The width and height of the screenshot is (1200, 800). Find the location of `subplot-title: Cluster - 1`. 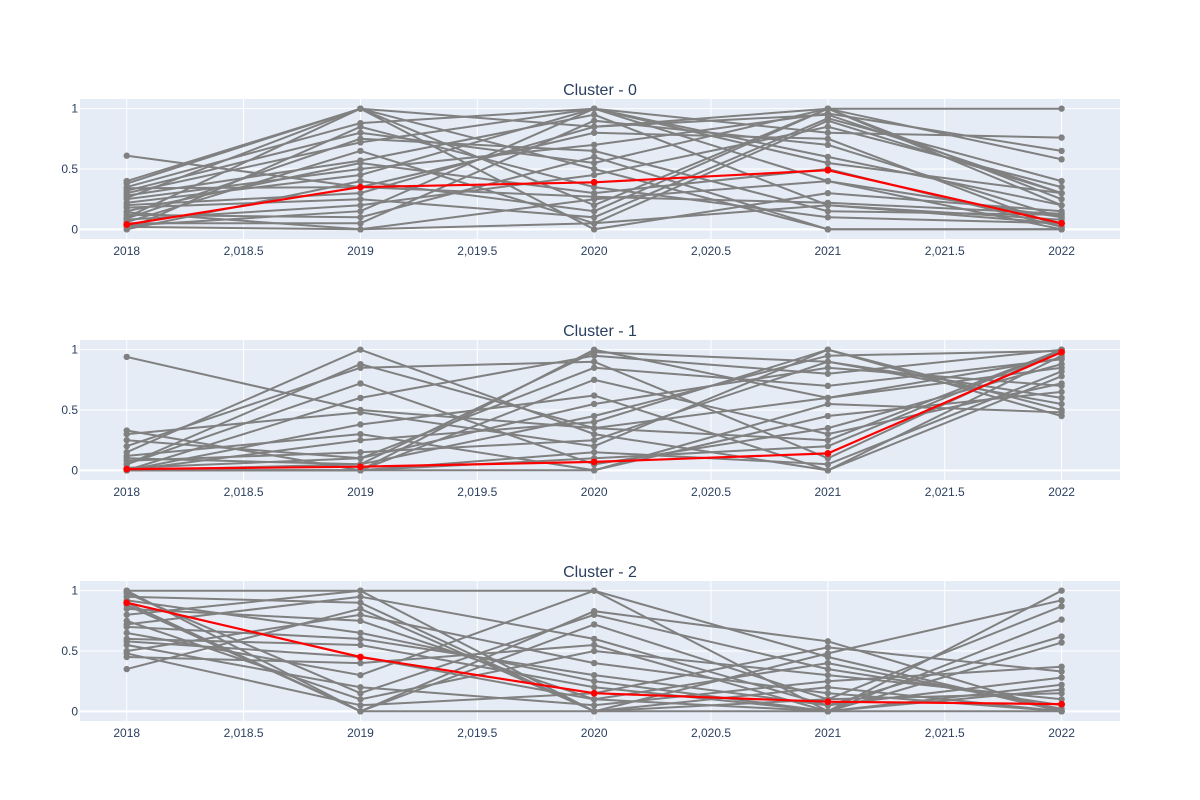

subplot-title: Cluster - 1 is located at coordinates (600, 331).